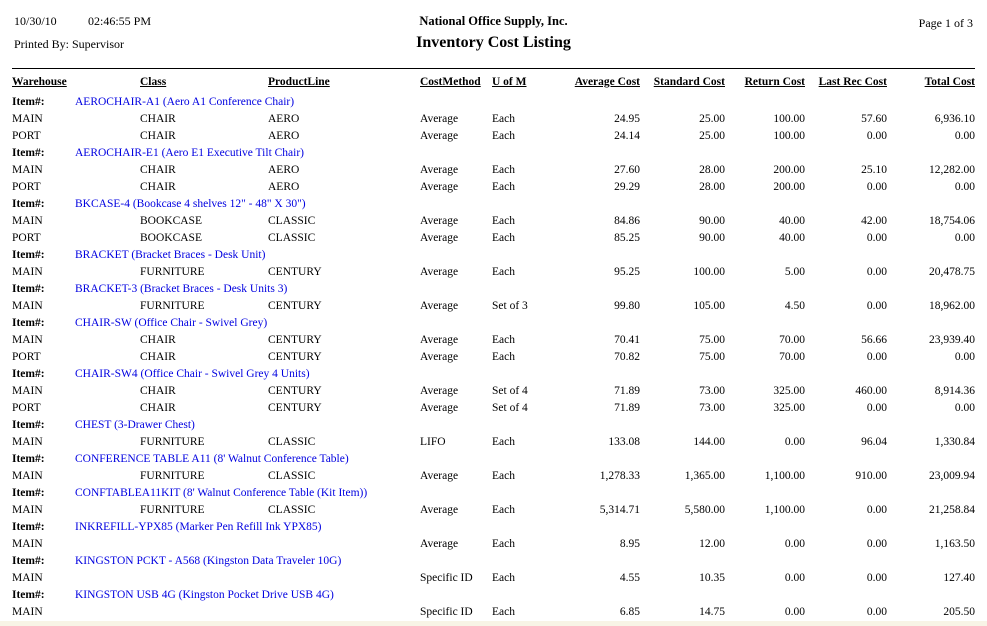  Describe the element at coordinates (446, 578) in the screenshot. I see `cell-costmethod: Specific ID` at that location.